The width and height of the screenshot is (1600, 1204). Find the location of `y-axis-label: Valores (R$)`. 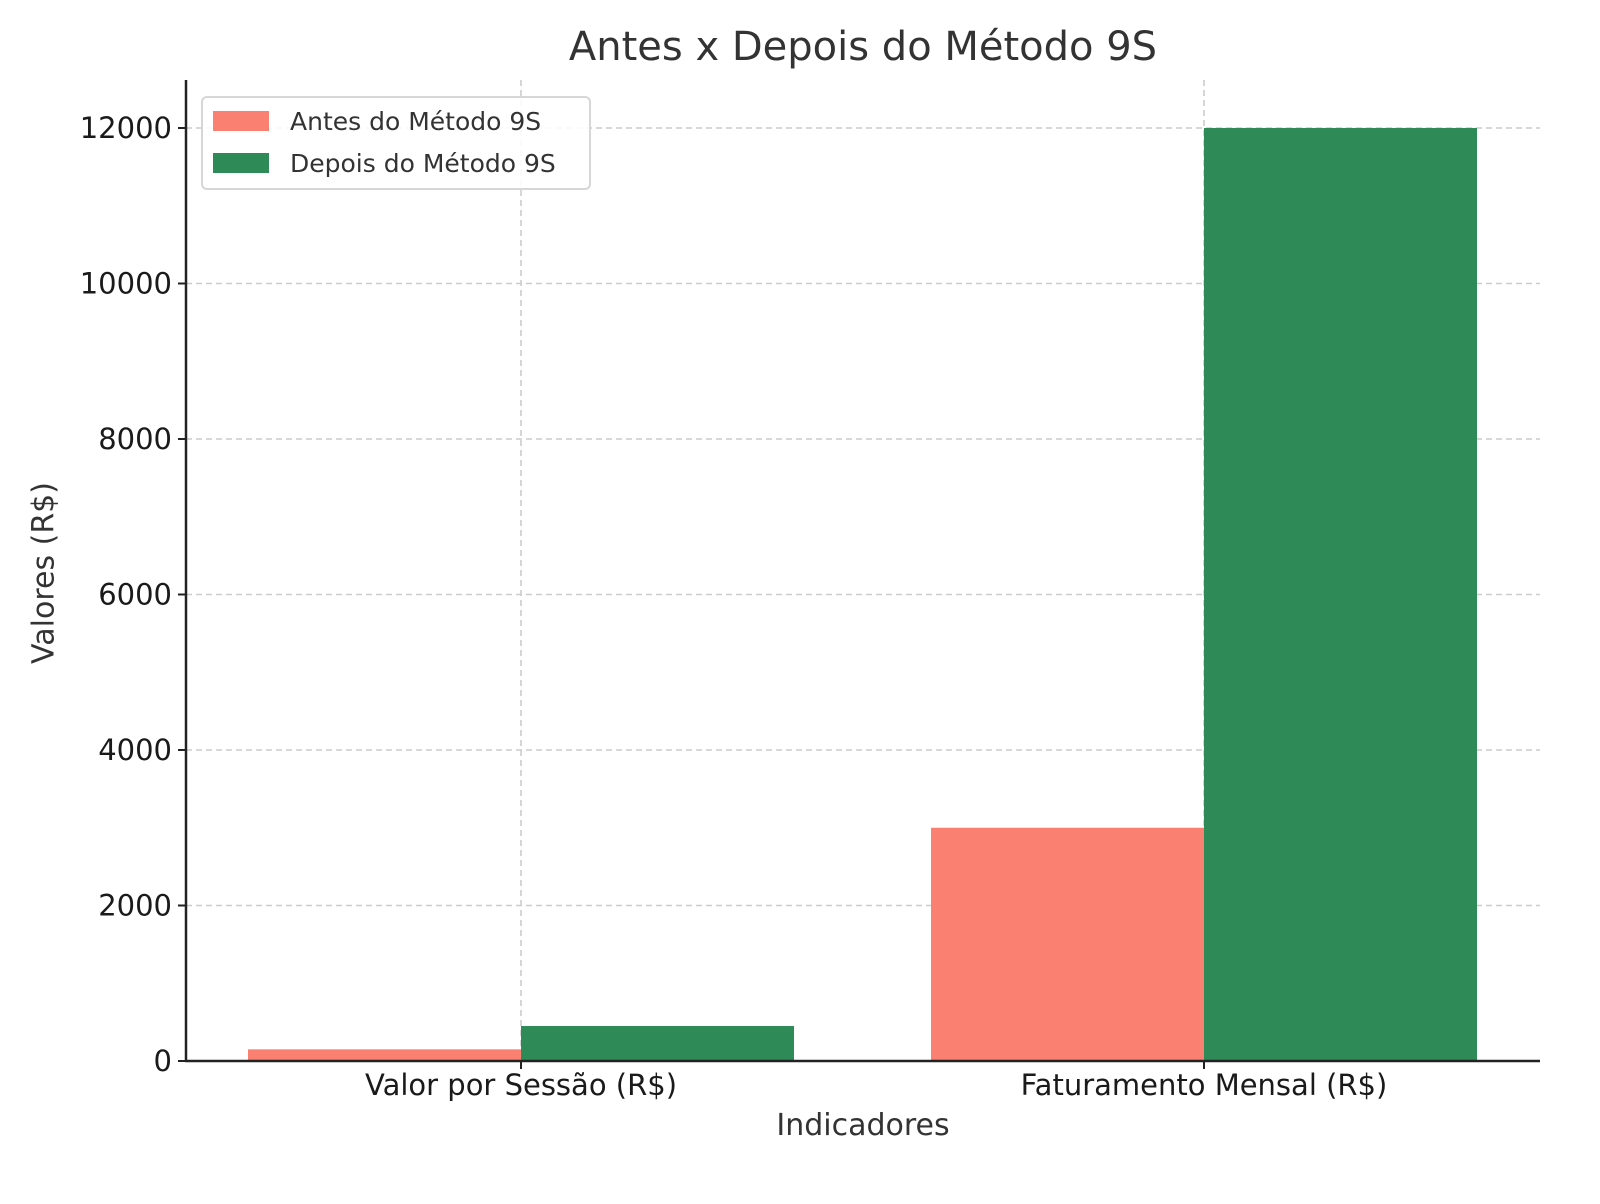

y-axis-label: Valores (R$) is located at coordinates (44, 573).